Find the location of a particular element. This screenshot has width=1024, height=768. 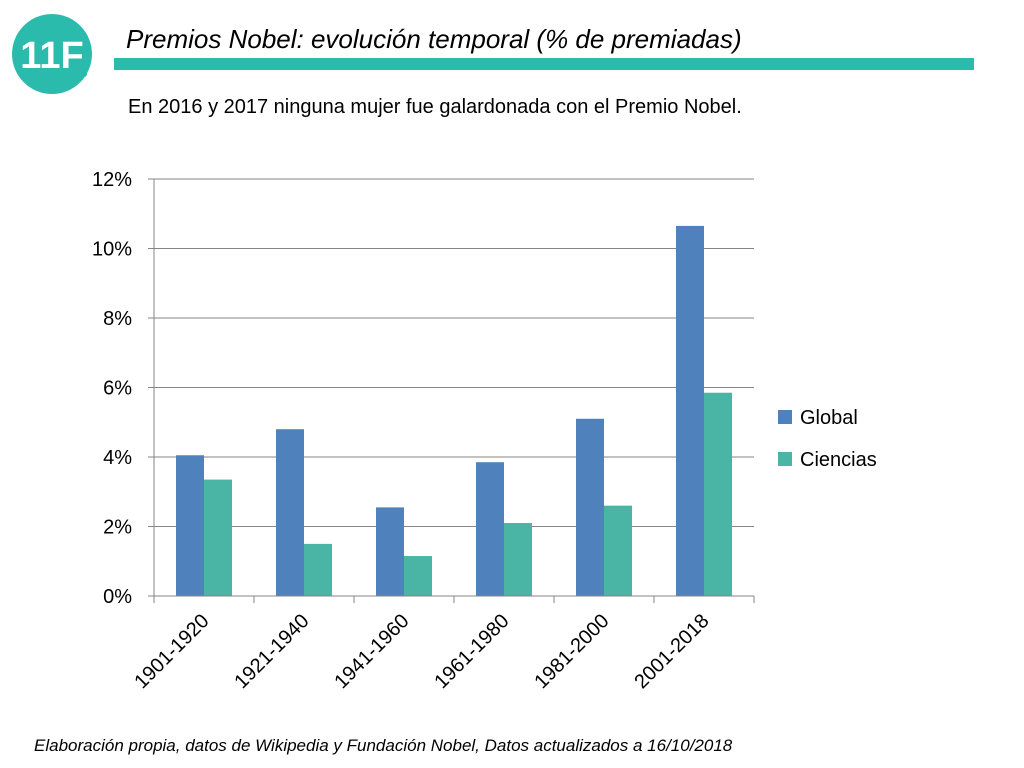

x-tick-label: 1941-1960 is located at coordinates (371, 651).